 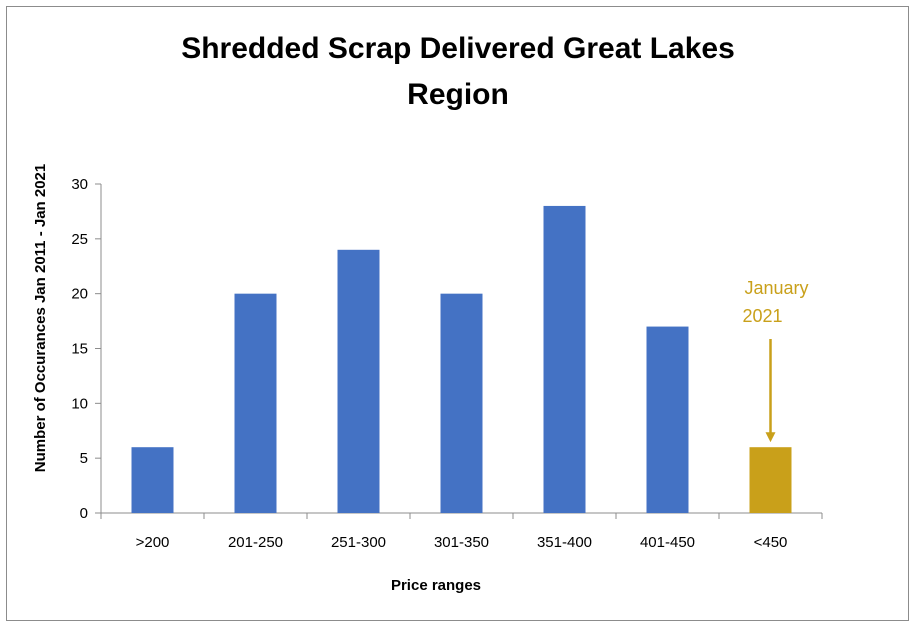 I want to click on chart-title-line-2: Region, so click(x=458, y=94).